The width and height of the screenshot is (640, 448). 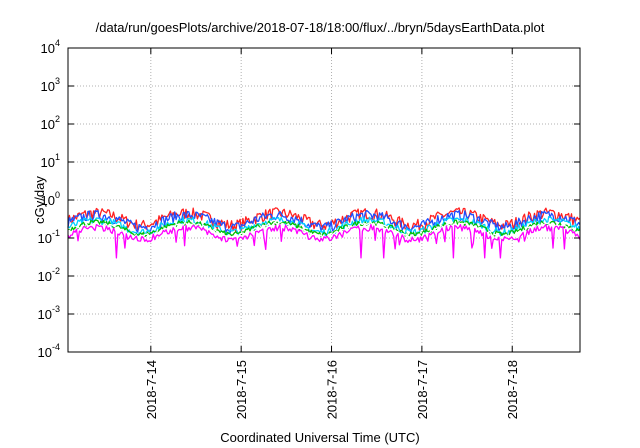 I want to click on x-tick-label: 2018-7-15, so click(x=241, y=389).